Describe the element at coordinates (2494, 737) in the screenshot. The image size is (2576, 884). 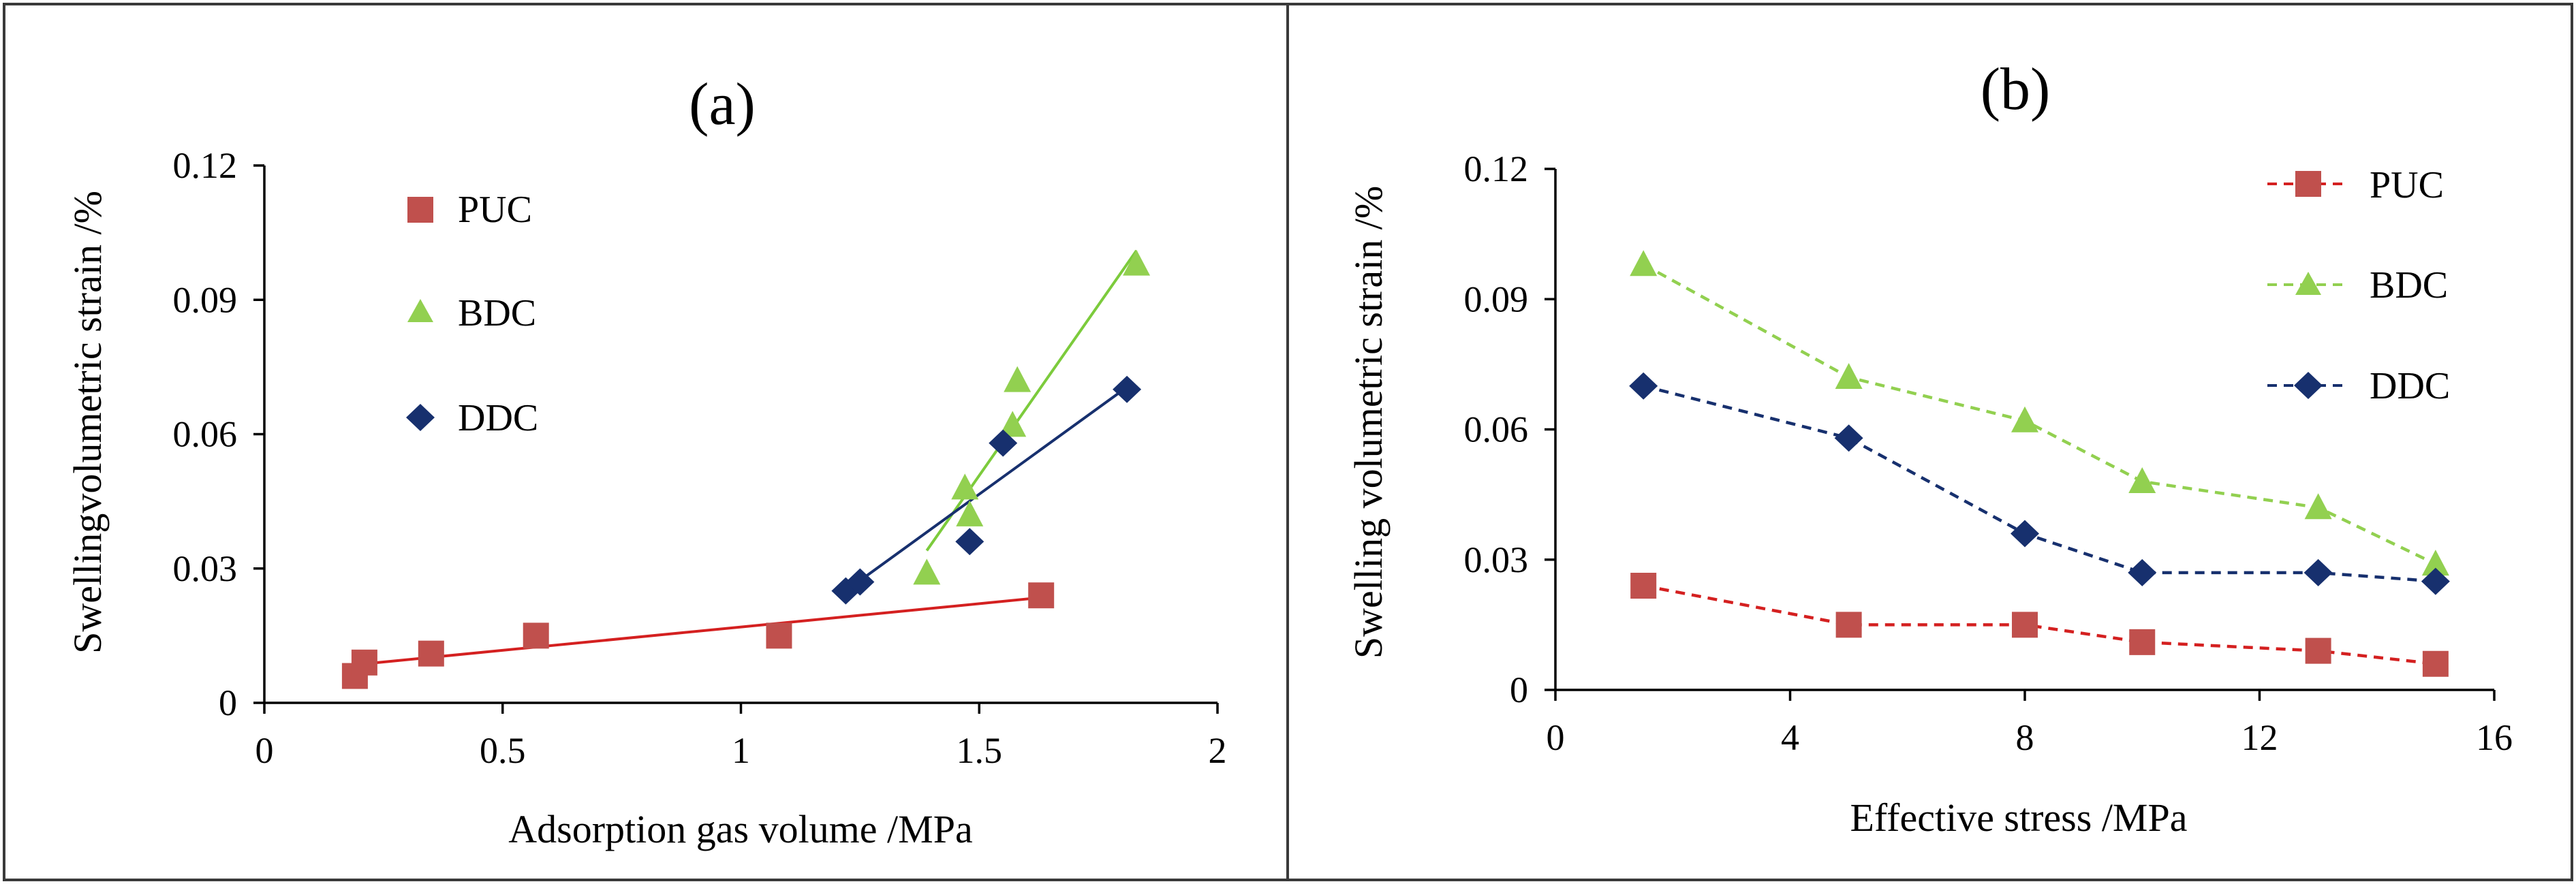
I see `x-tick-label: 16` at that location.